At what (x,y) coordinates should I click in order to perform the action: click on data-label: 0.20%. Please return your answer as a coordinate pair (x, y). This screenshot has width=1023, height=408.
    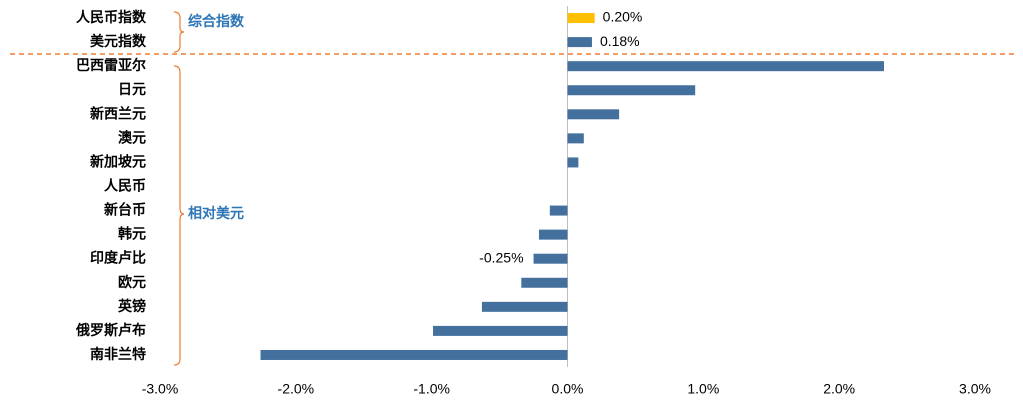
    Looking at the image, I should click on (623, 17).